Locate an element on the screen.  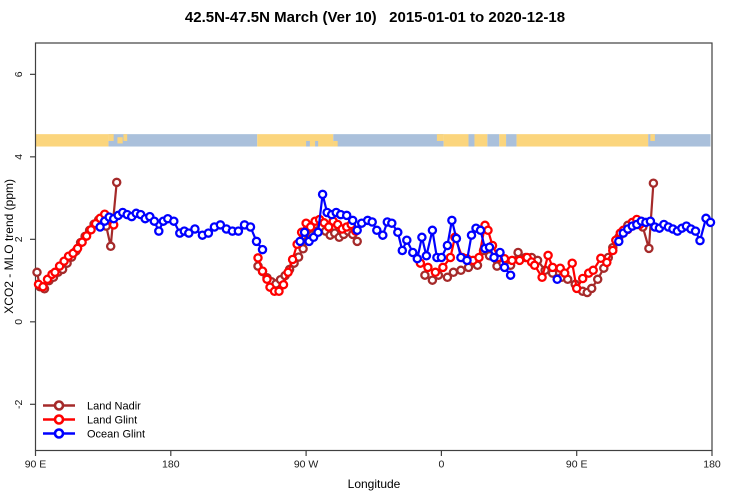
x-tick-label: 180 is located at coordinates (712, 465).